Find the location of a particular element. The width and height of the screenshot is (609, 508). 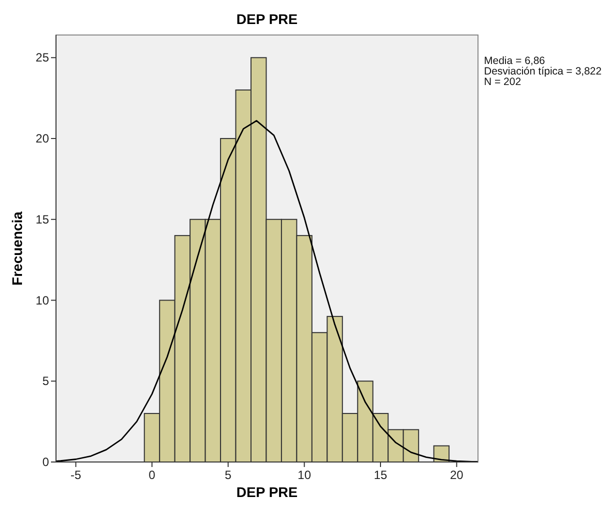

y-axis-title: Frecuencia is located at coordinates (17, 248).